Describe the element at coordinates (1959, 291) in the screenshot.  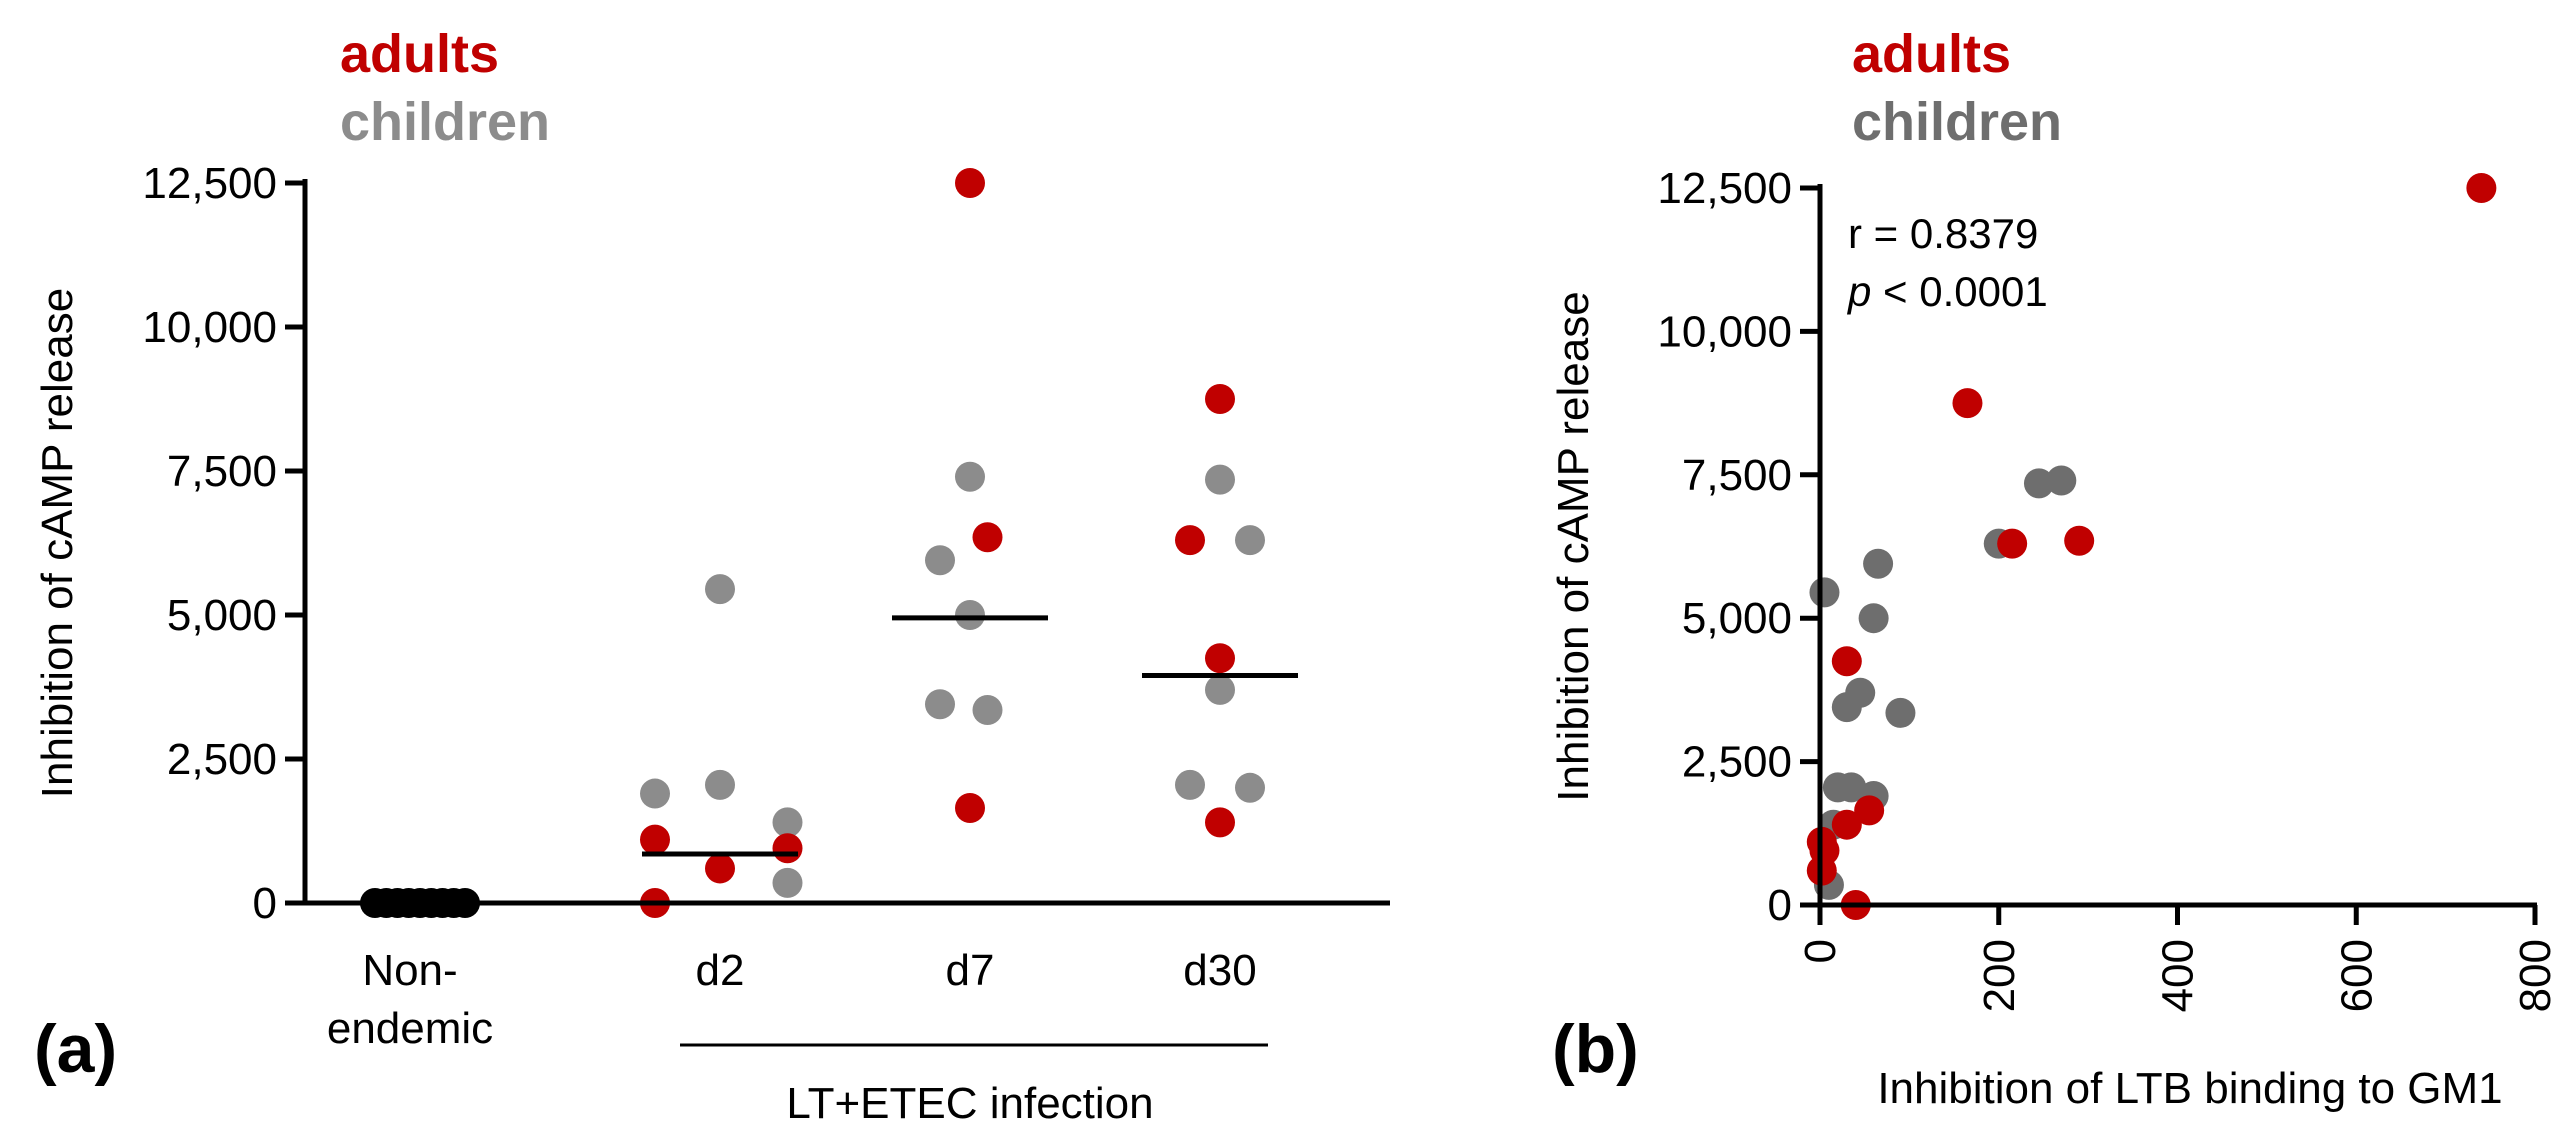
I see `p-value-rest: < 0.0001` at that location.